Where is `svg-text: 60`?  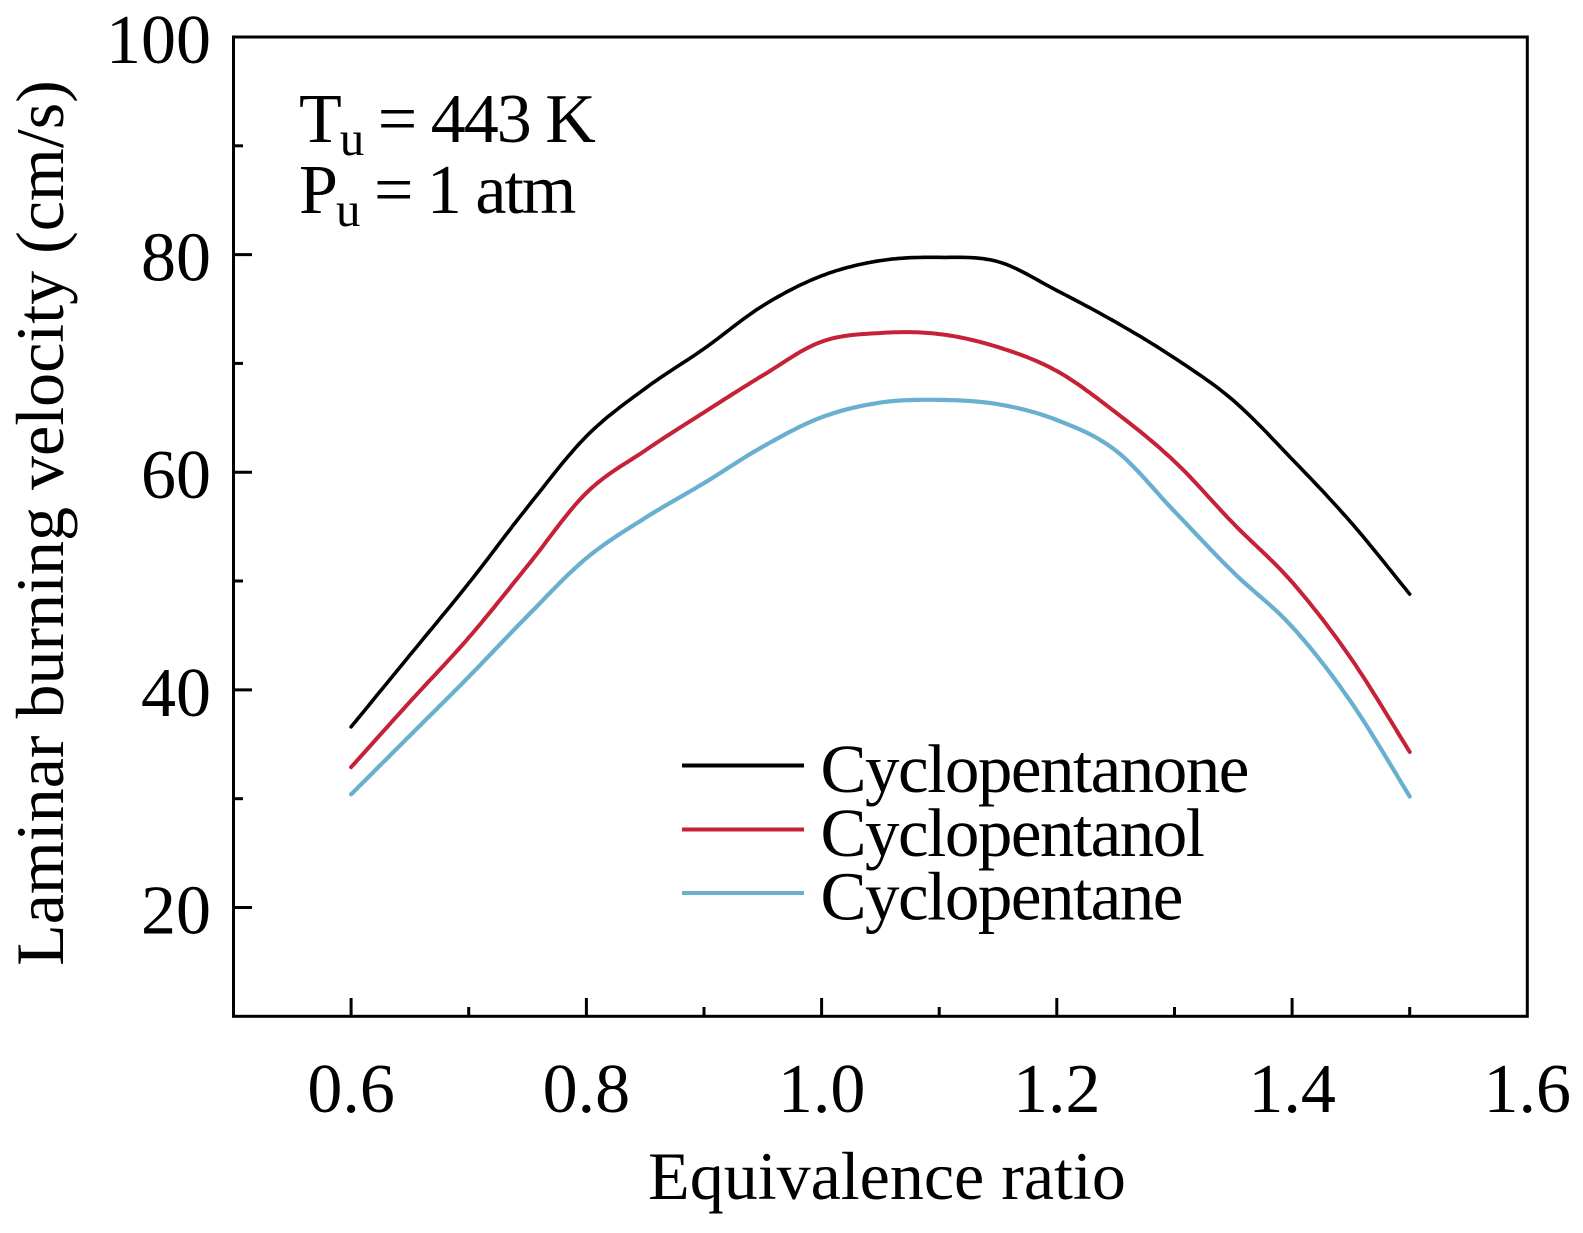
svg-text: 60 is located at coordinates (176, 475).